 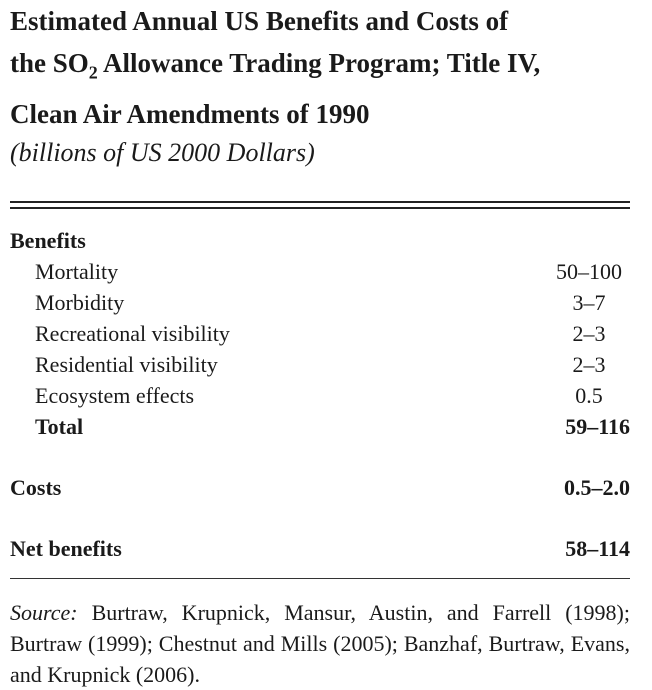 What do you see at coordinates (190, 114) in the screenshot?
I see `title-line-3: Clean Air Amendments of 1990` at bounding box center [190, 114].